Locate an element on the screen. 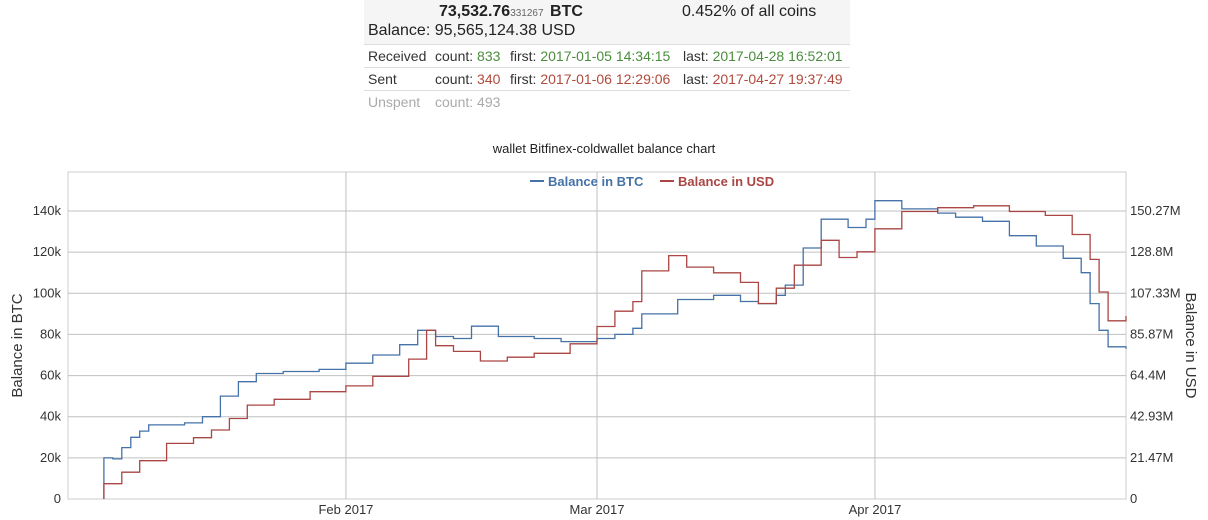  unspent-count: count: 493 is located at coordinates (468, 102).